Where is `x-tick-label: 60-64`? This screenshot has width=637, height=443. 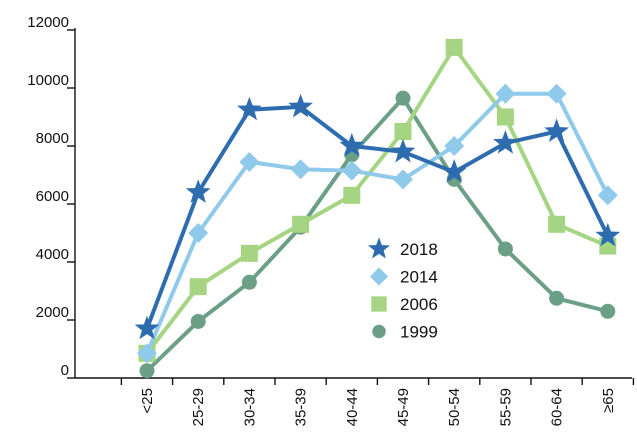
x-tick-label: 60-64 is located at coordinates (557, 407).